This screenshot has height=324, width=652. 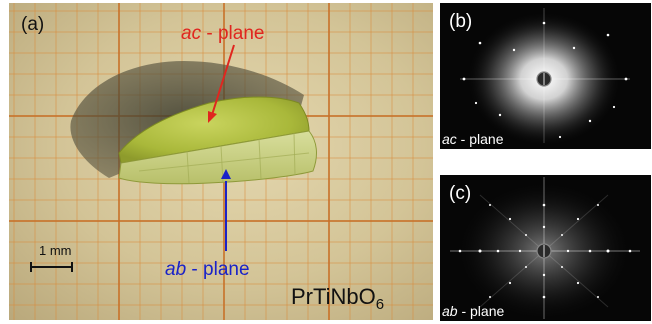 I want to click on scale-bar, so click(x=51, y=267).